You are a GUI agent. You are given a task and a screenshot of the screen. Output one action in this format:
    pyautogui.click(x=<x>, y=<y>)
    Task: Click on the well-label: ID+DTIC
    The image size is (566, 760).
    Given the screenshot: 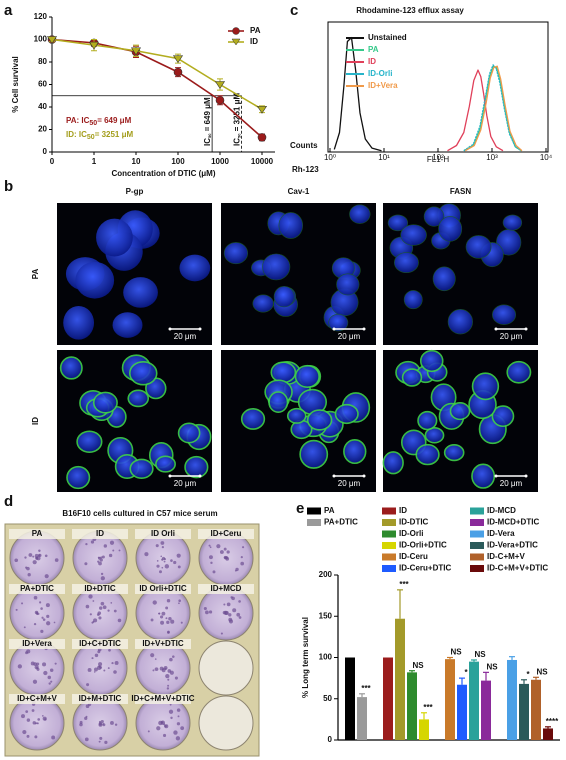 What is the action you would take?
    pyautogui.click(x=100, y=588)
    